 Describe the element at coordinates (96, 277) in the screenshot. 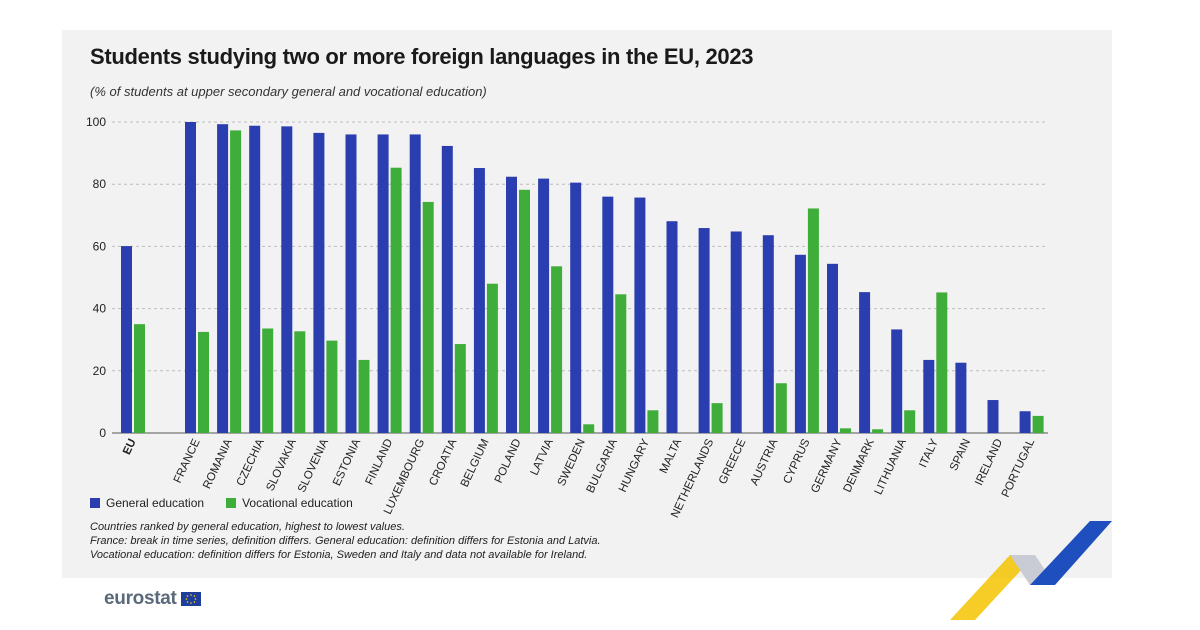

I see `y-axis-ticks: 0 20 40 60 80 100` at that location.